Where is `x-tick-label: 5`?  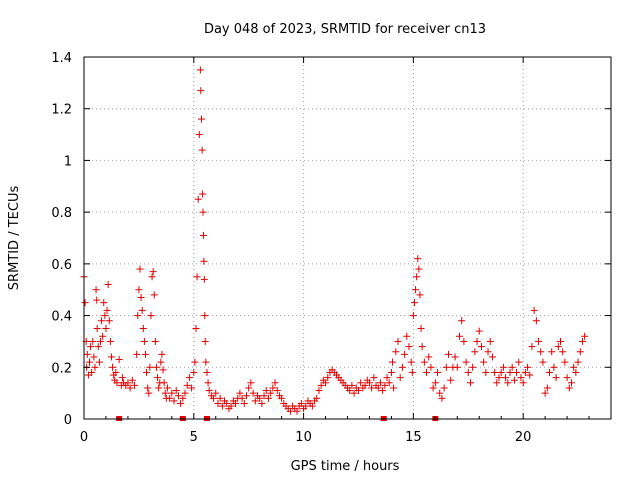
x-tick-label: 5 is located at coordinates (194, 437).